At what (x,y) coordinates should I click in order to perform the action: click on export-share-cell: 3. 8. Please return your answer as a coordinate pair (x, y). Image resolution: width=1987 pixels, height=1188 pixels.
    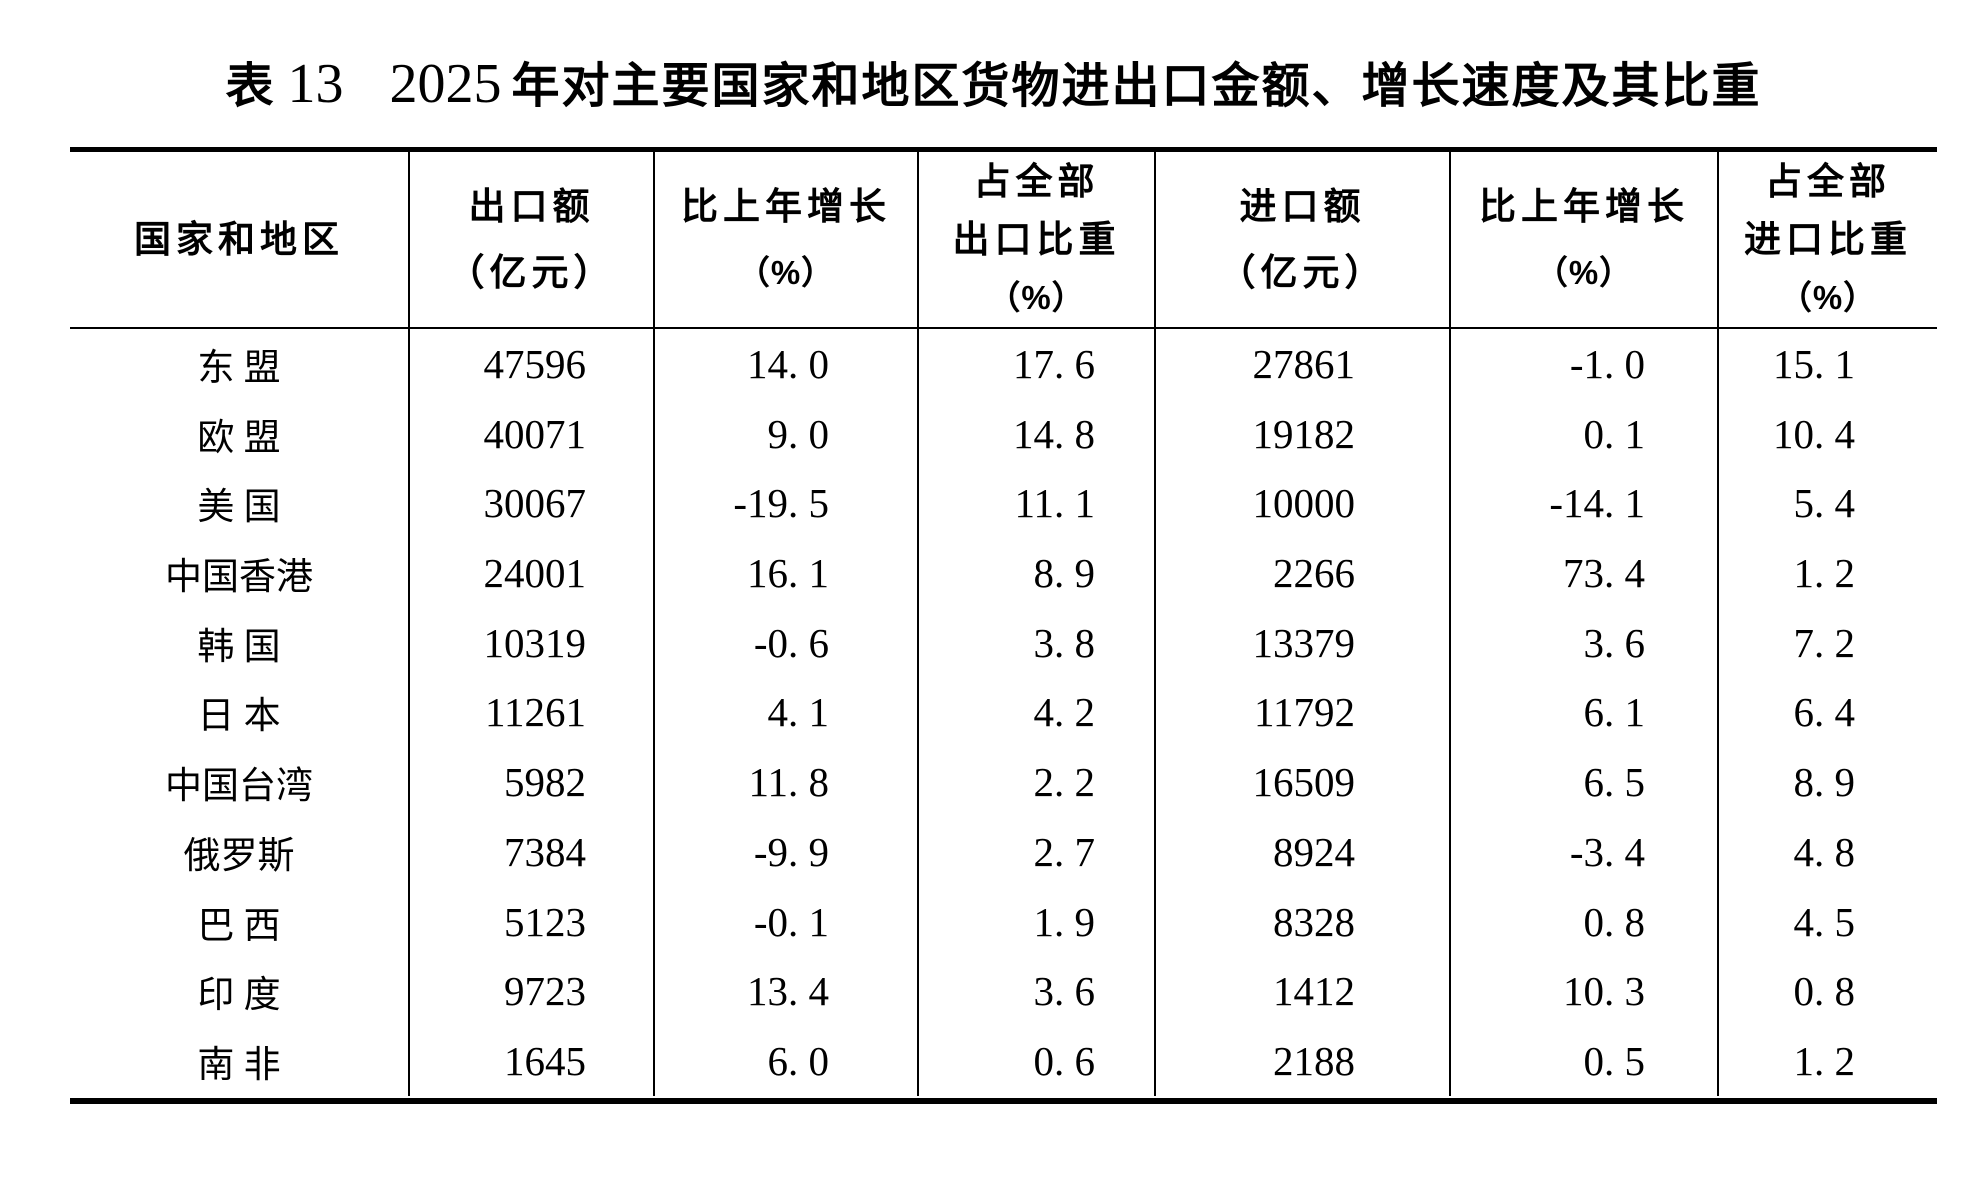
    Looking at the image, I should click on (1035, 642).